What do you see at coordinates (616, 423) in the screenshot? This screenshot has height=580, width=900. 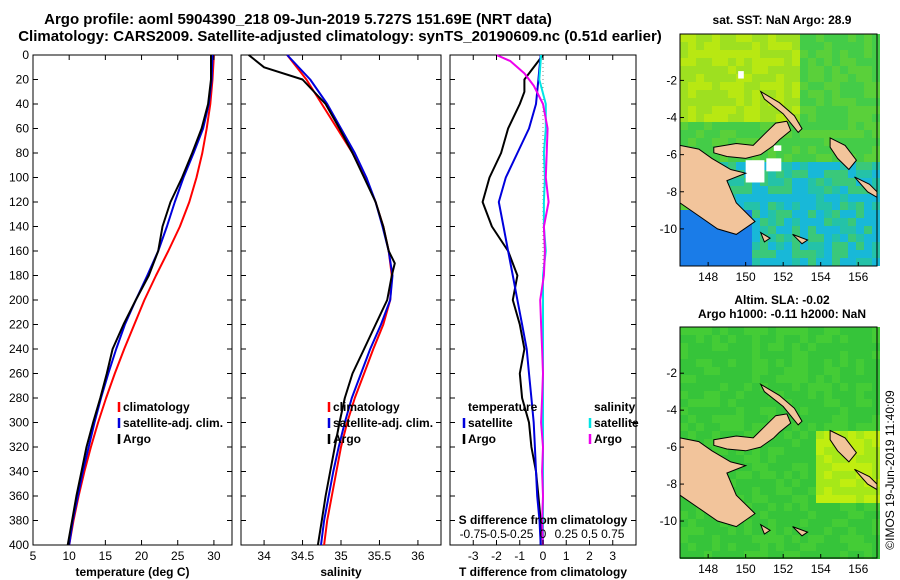 I see `diff-legend-s-satellite-label: satellite` at bounding box center [616, 423].